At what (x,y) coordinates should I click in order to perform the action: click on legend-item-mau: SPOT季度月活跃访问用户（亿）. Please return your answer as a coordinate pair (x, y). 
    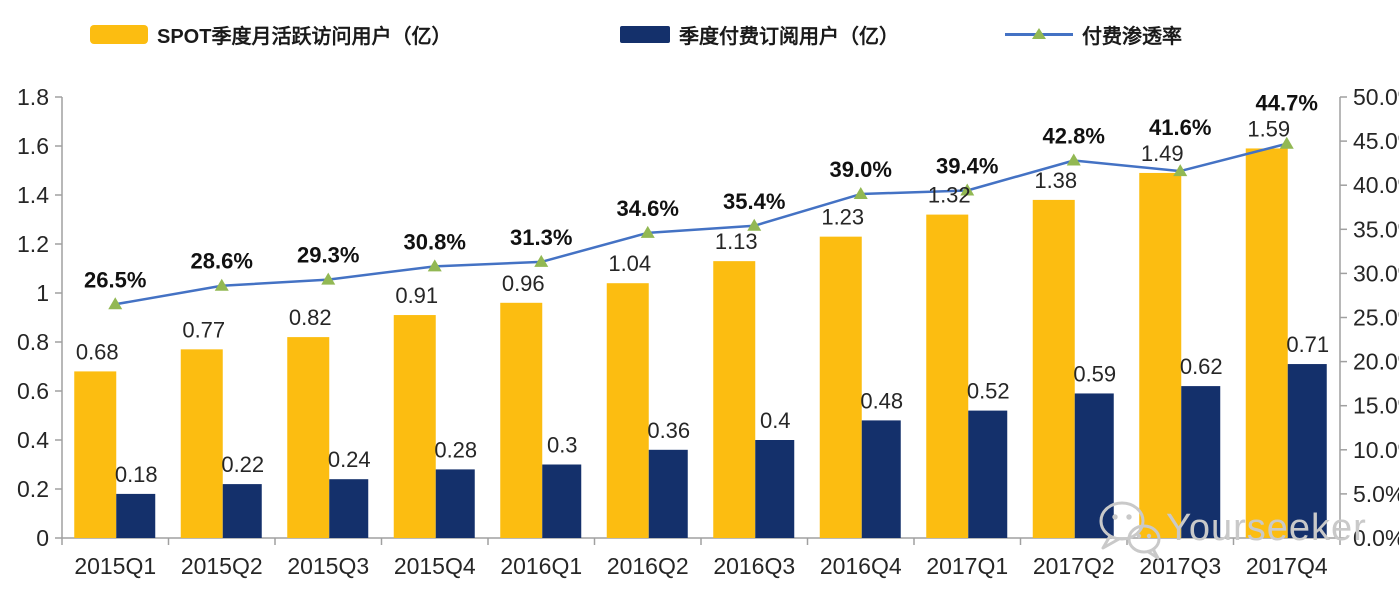
    Looking at the image, I should click on (270, 34).